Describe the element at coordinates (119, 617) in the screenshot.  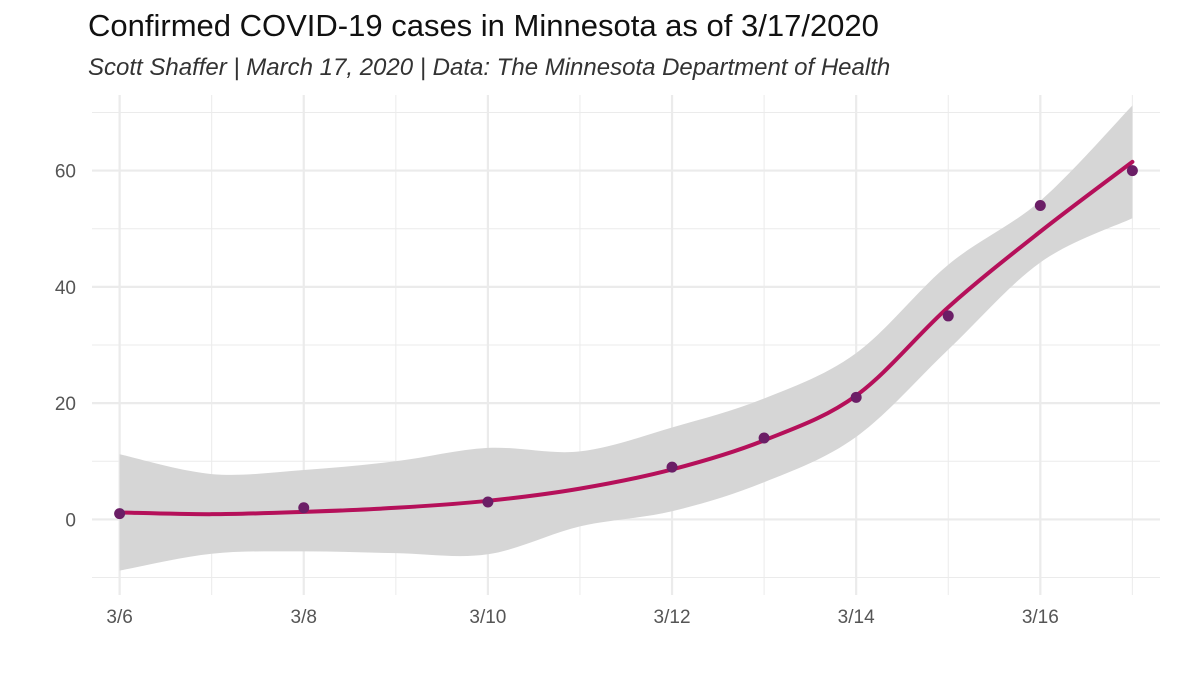
I see `x-tick-label: 3/6` at that location.